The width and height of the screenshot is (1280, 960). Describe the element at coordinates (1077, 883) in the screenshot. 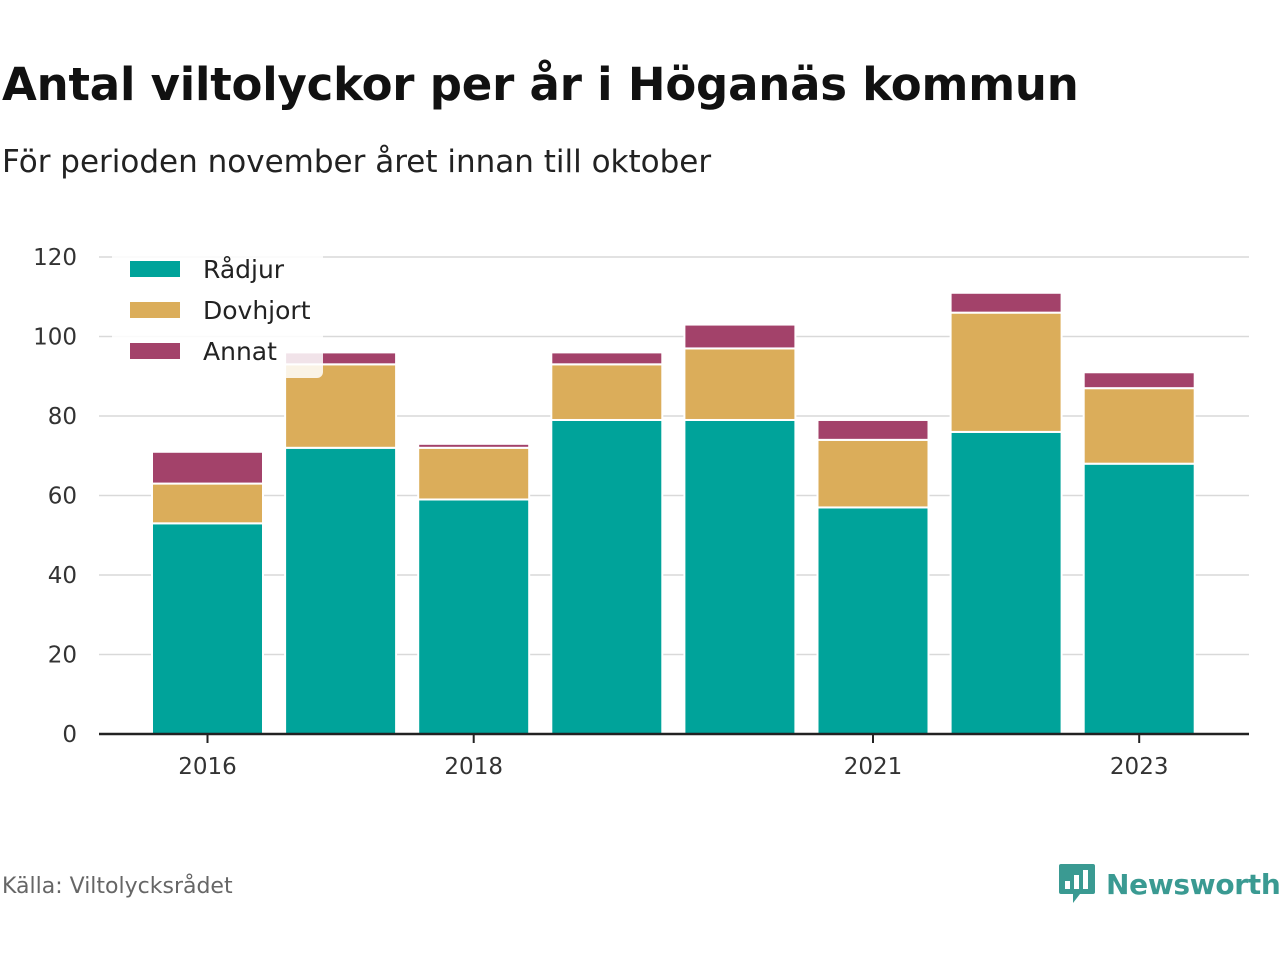

I see `bar-chart-speech-bubble-icon` at that location.